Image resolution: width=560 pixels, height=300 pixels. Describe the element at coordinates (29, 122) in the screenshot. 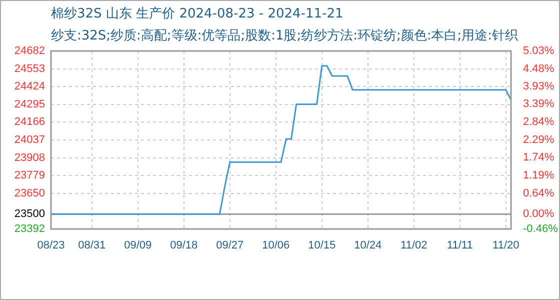

I see `y-tick-label: 24166` at that location.